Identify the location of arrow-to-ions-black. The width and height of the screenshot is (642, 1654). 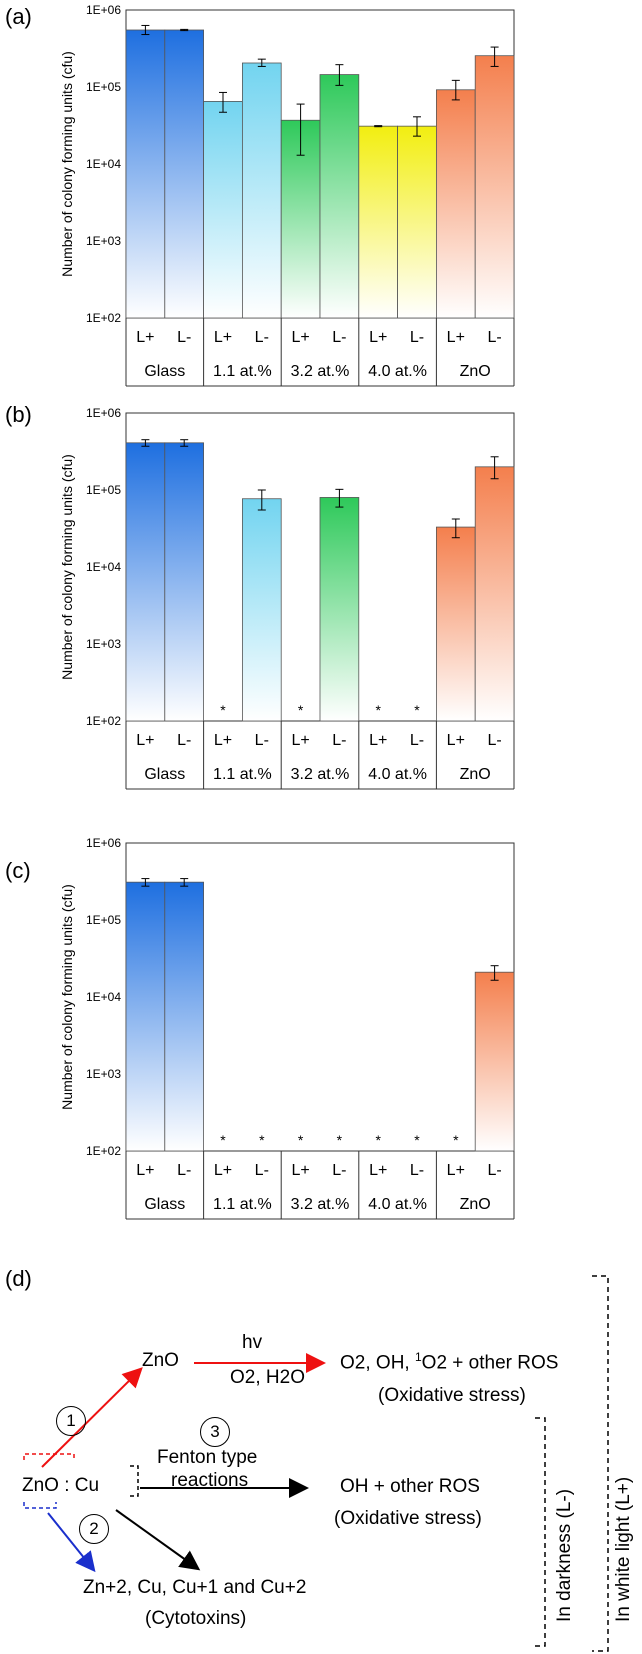
(158, 1540).